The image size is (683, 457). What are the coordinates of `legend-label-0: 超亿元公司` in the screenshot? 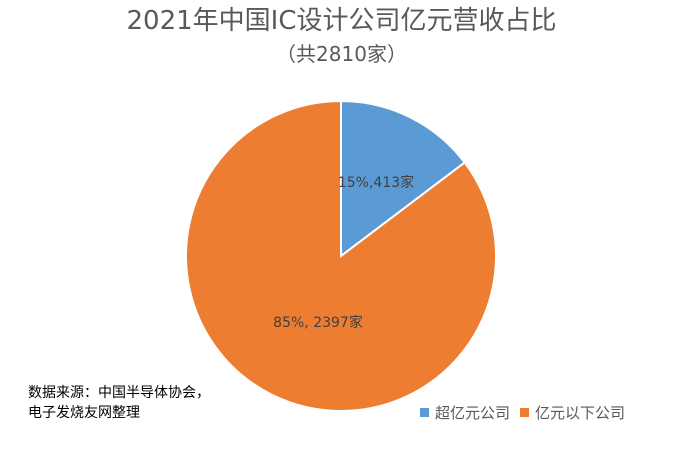 It's located at (473, 413).